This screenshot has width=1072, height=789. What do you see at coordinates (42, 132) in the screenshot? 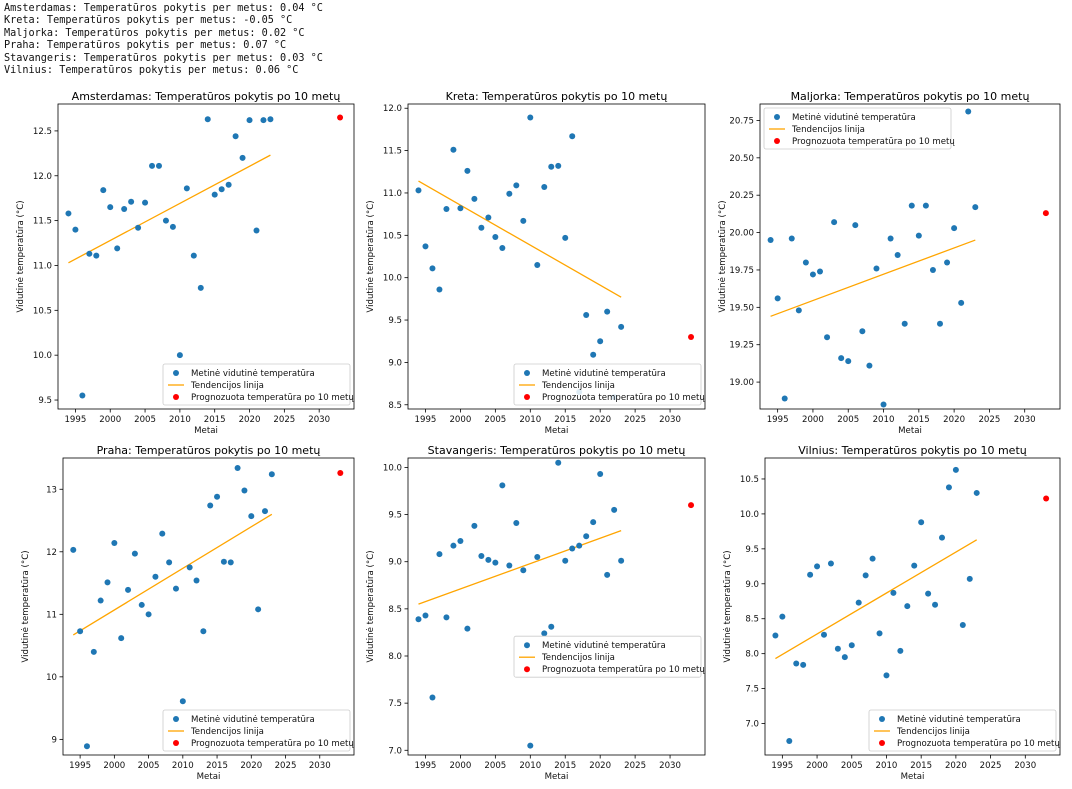
I see `y-tick-label: 12.5` at bounding box center [42, 132].